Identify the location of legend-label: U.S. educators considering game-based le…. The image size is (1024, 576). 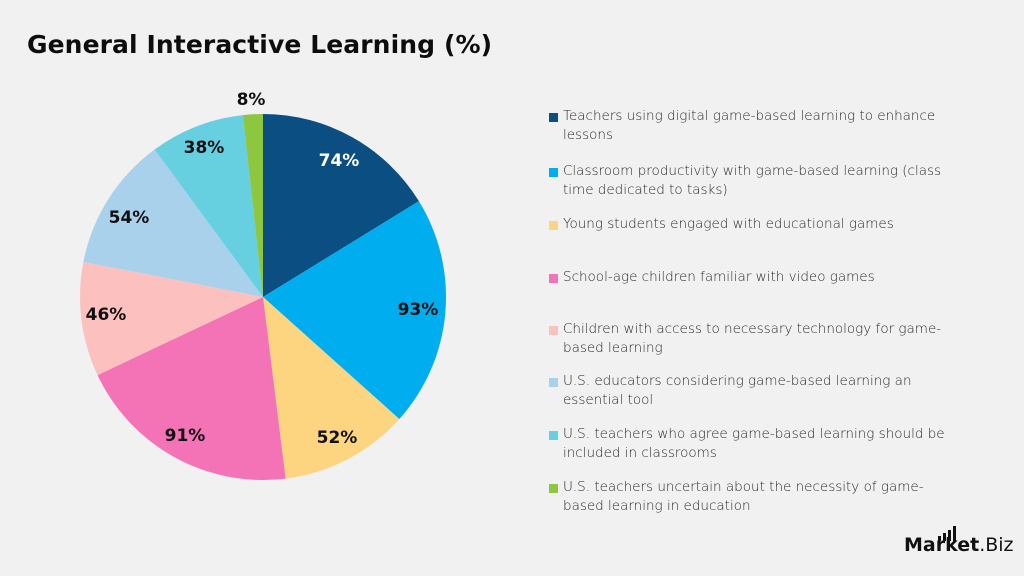
(737, 390).